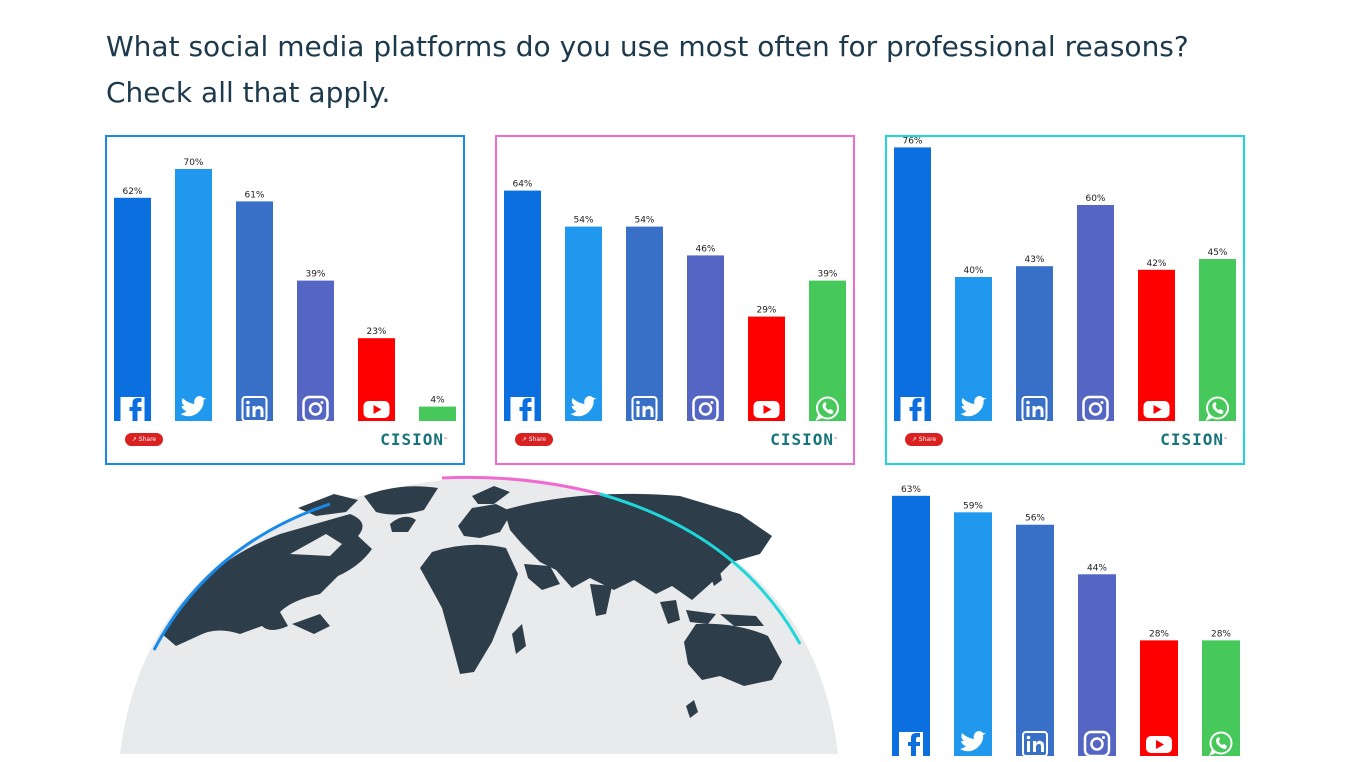 The width and height of the screenshot is (1356, 762). I want to click on bar-value-label: 46%, so click(705, 249).